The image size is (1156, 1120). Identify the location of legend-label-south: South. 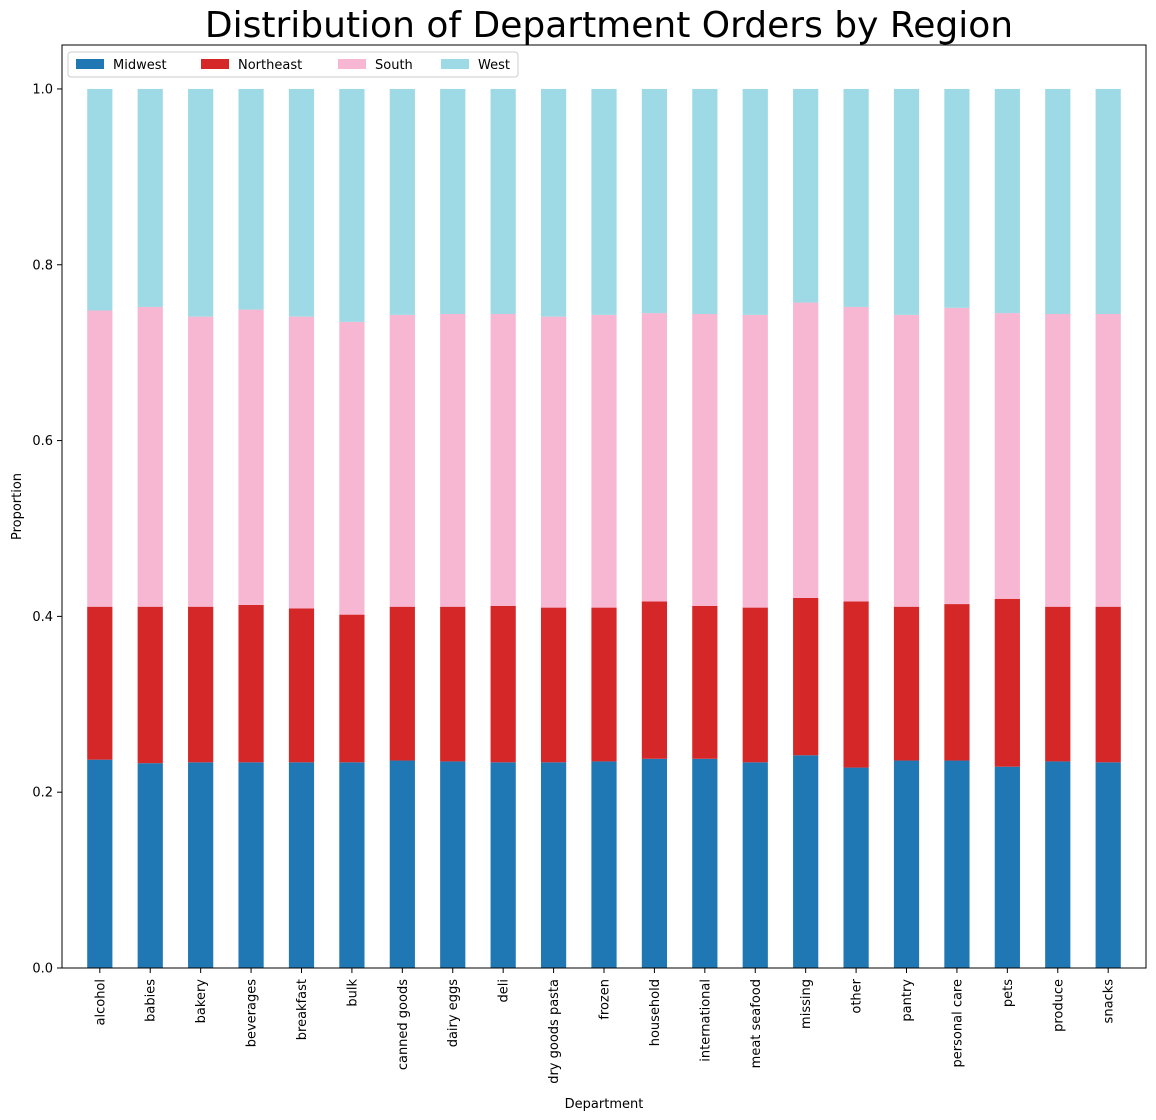
(394, 65).